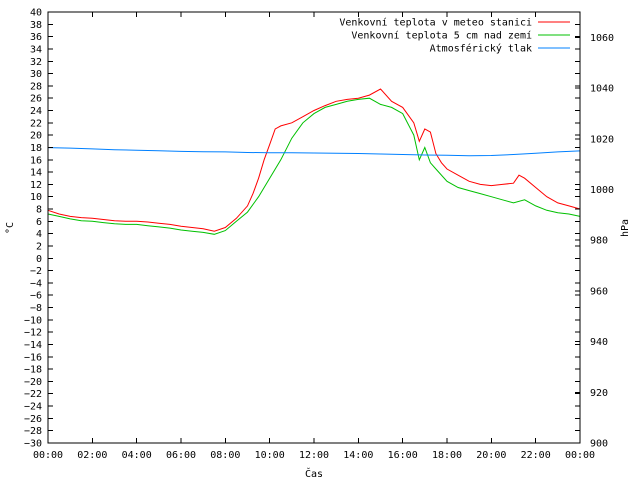 The height and width of the screenshot is (485, 640). What do you see at coordinates (92, 455) in the screenshot?
I see `x-tick-label: 02:00` at bounding box center [92, 455].